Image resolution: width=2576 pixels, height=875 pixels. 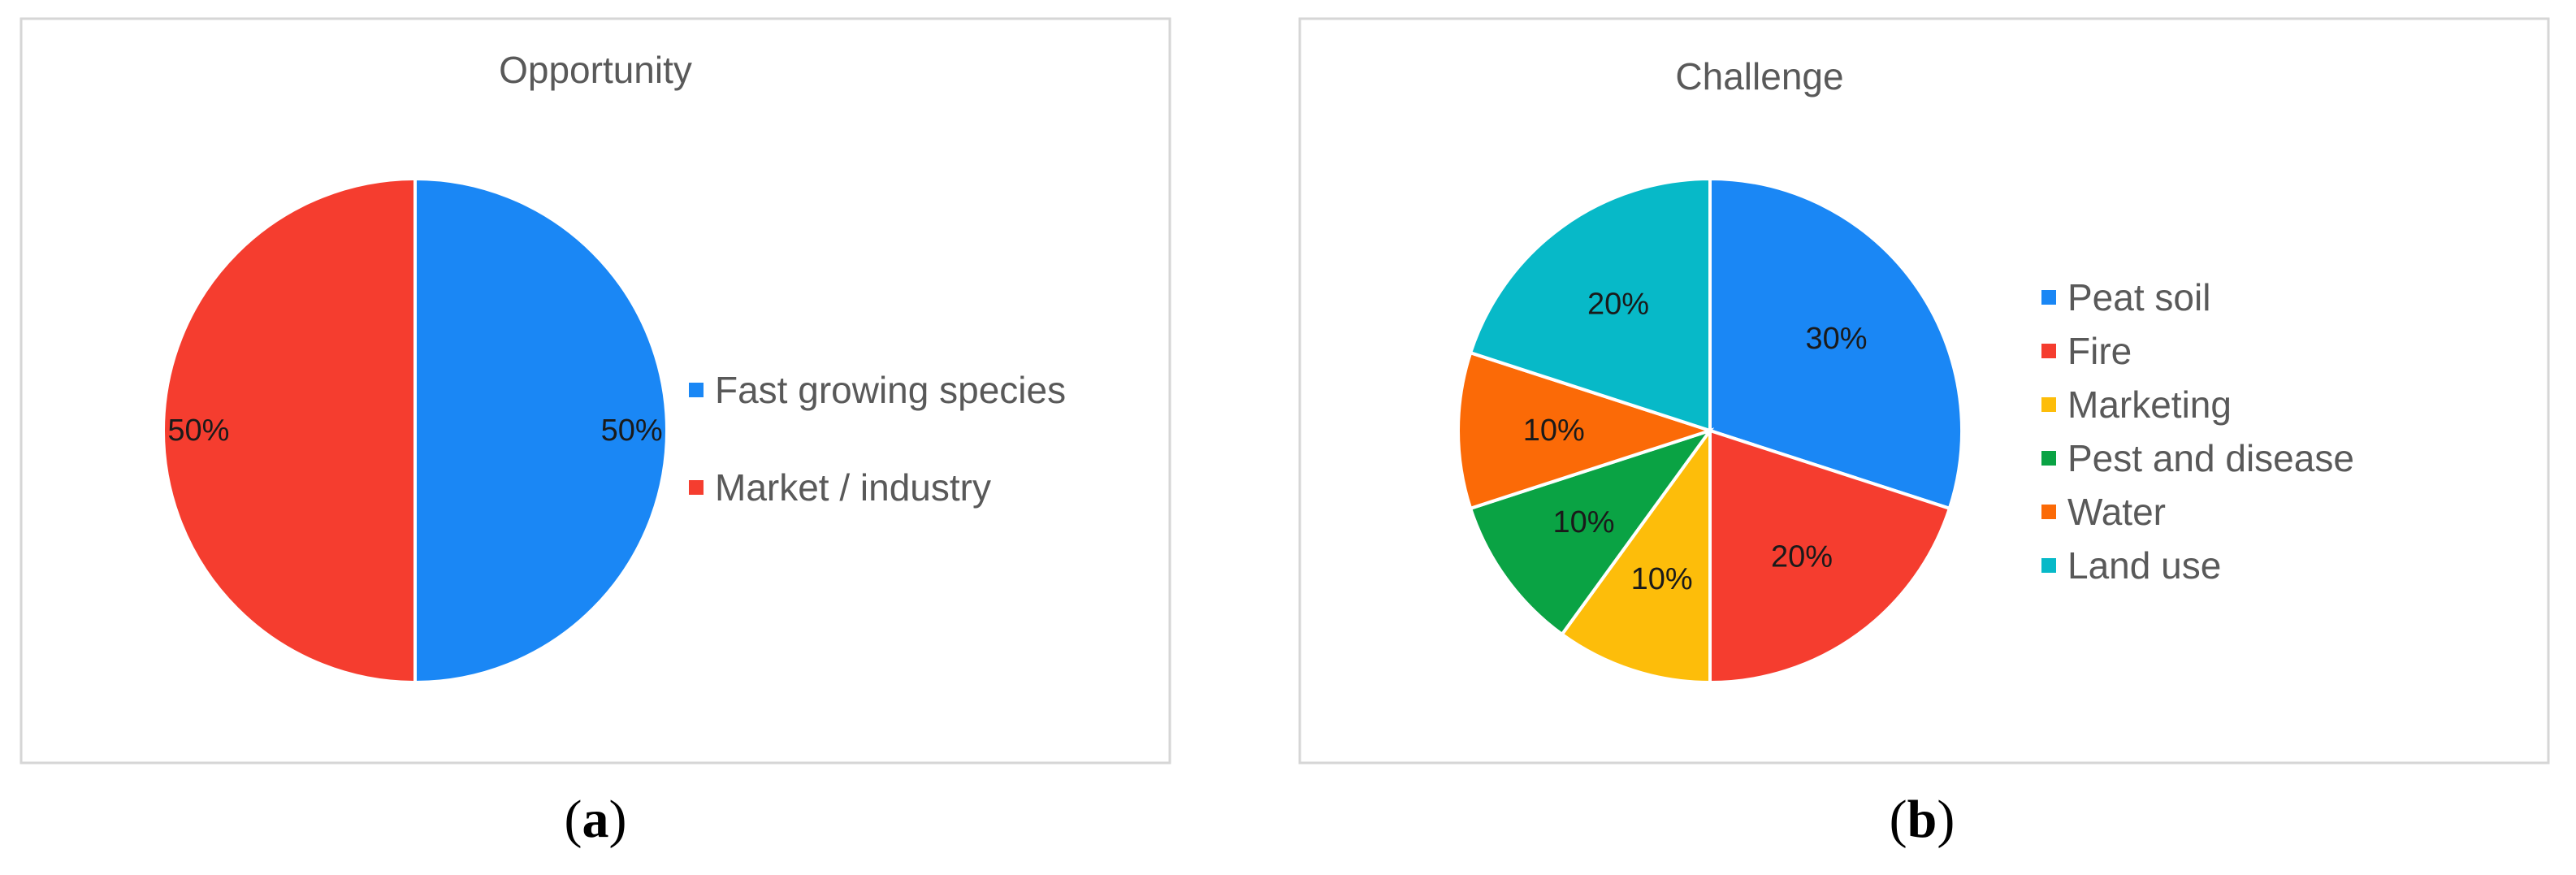 What do you see at coordinates (618, 819) in the screenshot?
I see `caption-a-close: )` at bounding box center [618, 819].